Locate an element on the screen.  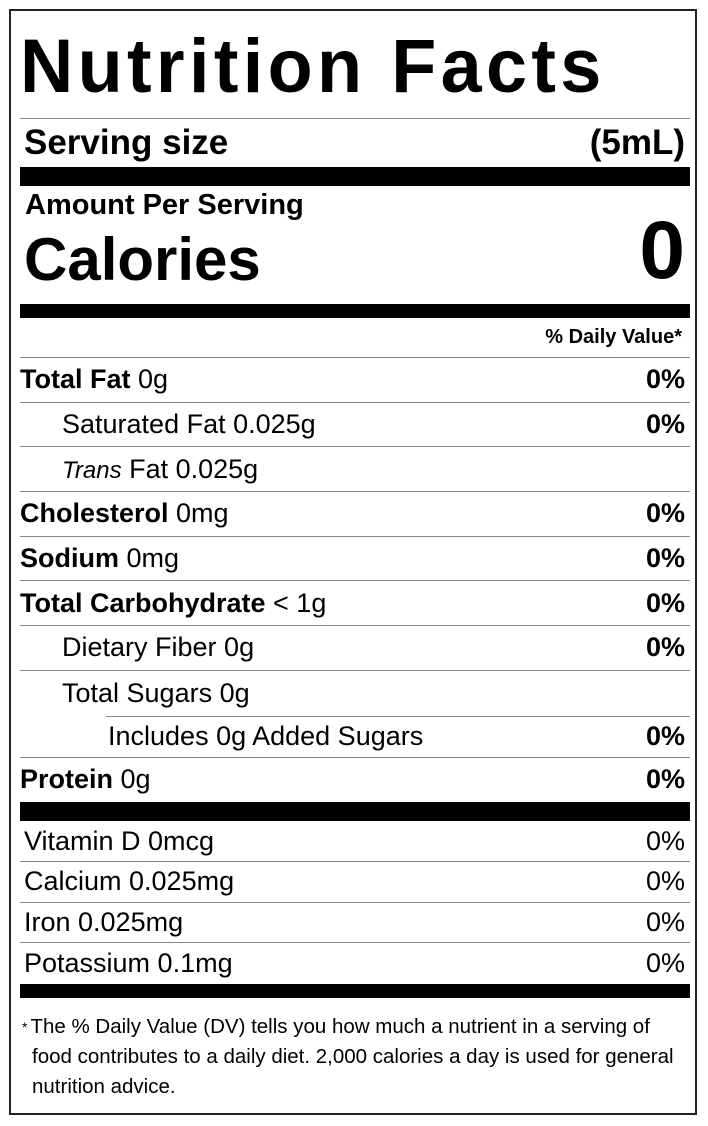
label-title: Nutrition Facts is located at coordinates (313, 66).